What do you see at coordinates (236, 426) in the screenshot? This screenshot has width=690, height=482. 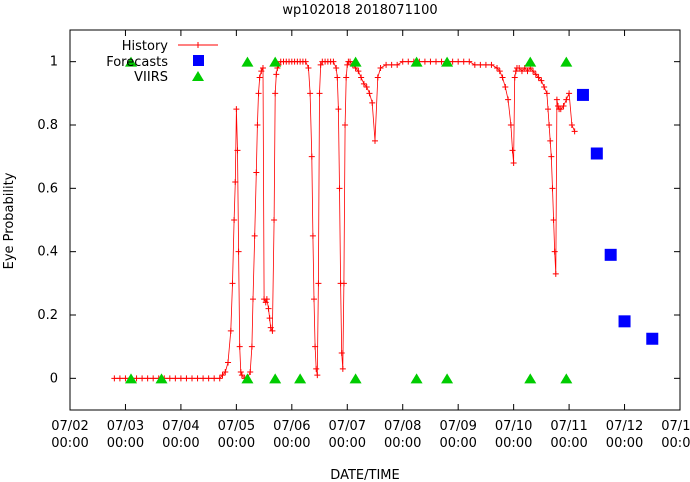 I see `x-tick-label-date: 07/05` at bounding box center [236, 426].